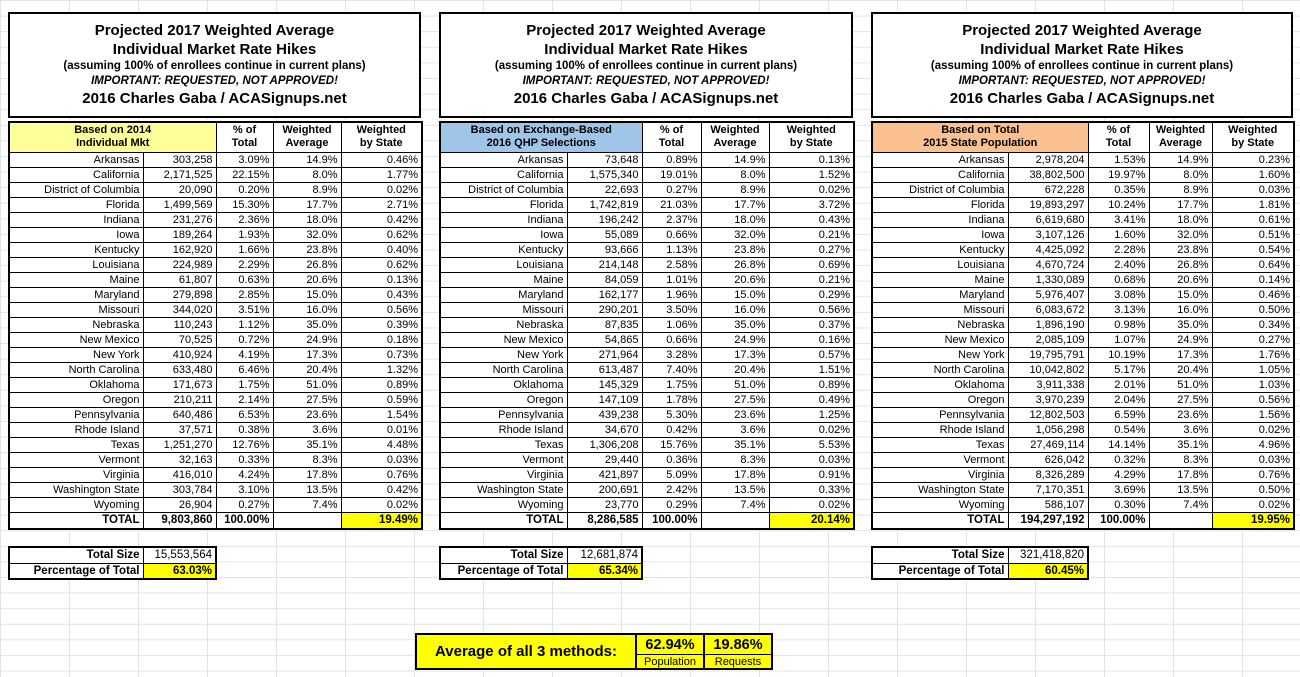 The height and width of the screenshot is (677, 1300). I want to click on cell: 147,109, so click(604, 399).